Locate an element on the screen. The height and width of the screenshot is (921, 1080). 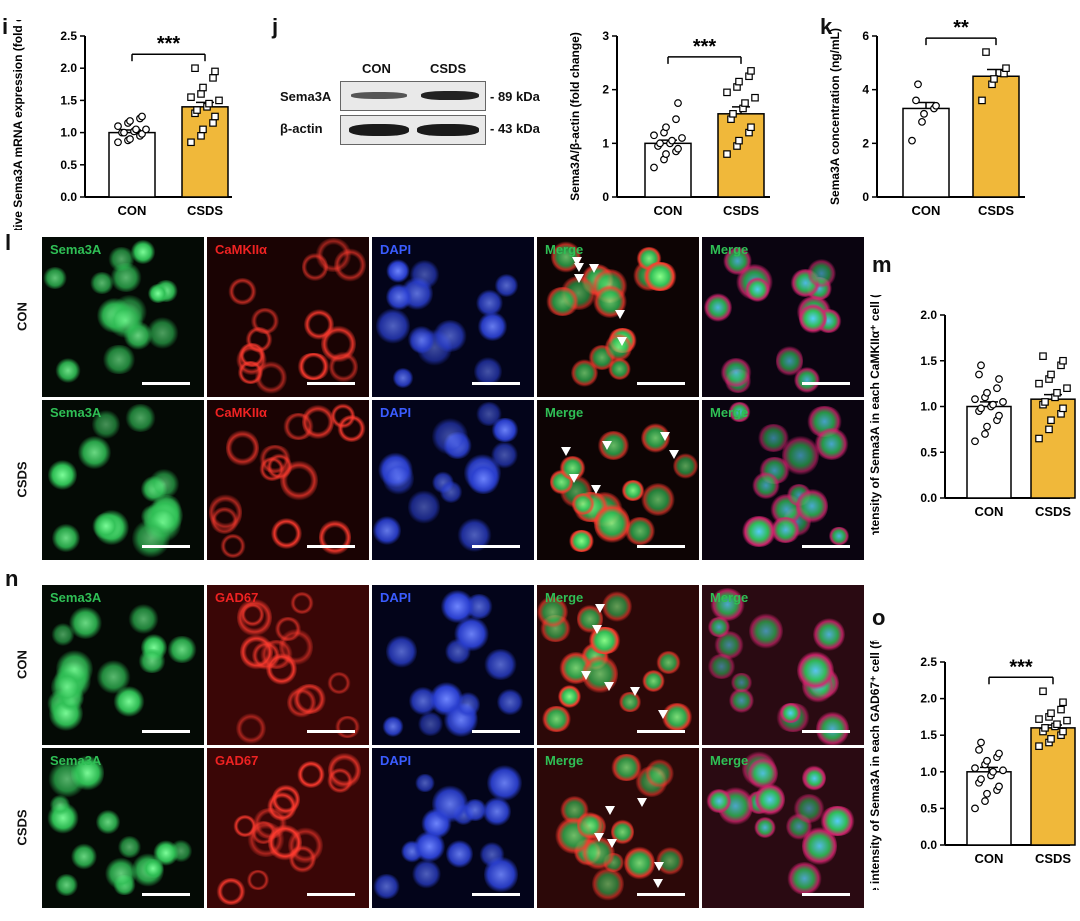
y-tick-label: 1 is located at coordinates (605, 143).